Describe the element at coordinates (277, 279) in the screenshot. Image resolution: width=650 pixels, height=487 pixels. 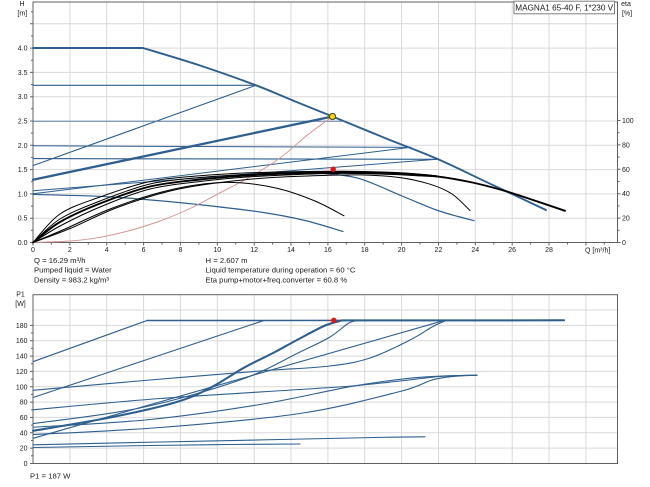
I see `svg-text:Eta pump+motor+freq.converter: Eta pump+motor+freq.converter = 60.8 %` at that location.